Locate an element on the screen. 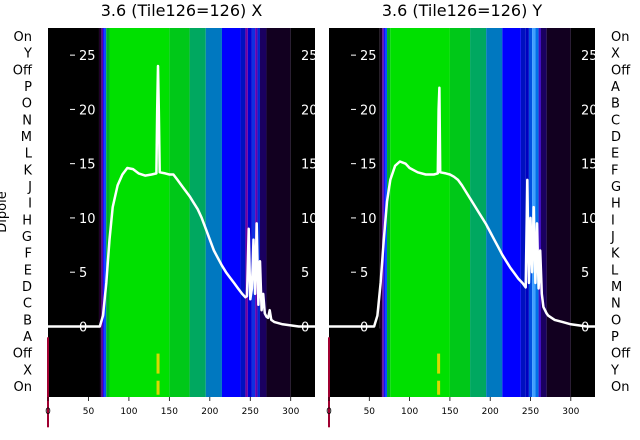  panel-gap is located at coordinates (322, 212).